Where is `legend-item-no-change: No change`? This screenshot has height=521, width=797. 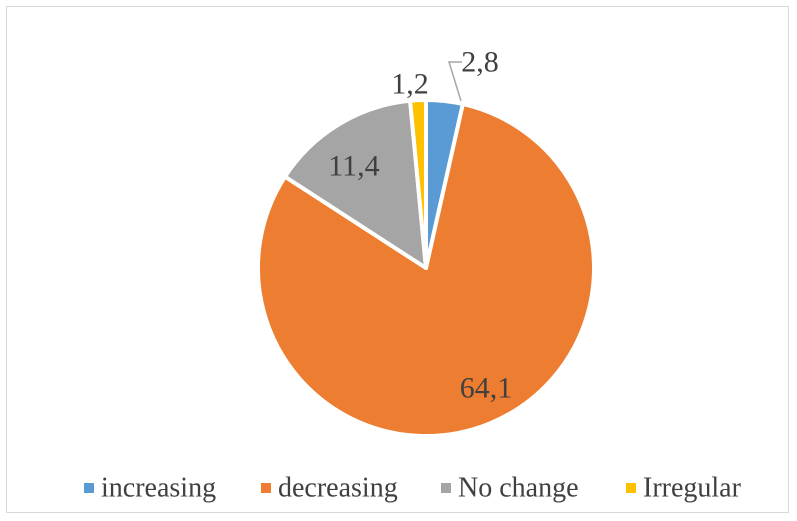
legend-item-no-change: No change is located at coordinates (510, 488).